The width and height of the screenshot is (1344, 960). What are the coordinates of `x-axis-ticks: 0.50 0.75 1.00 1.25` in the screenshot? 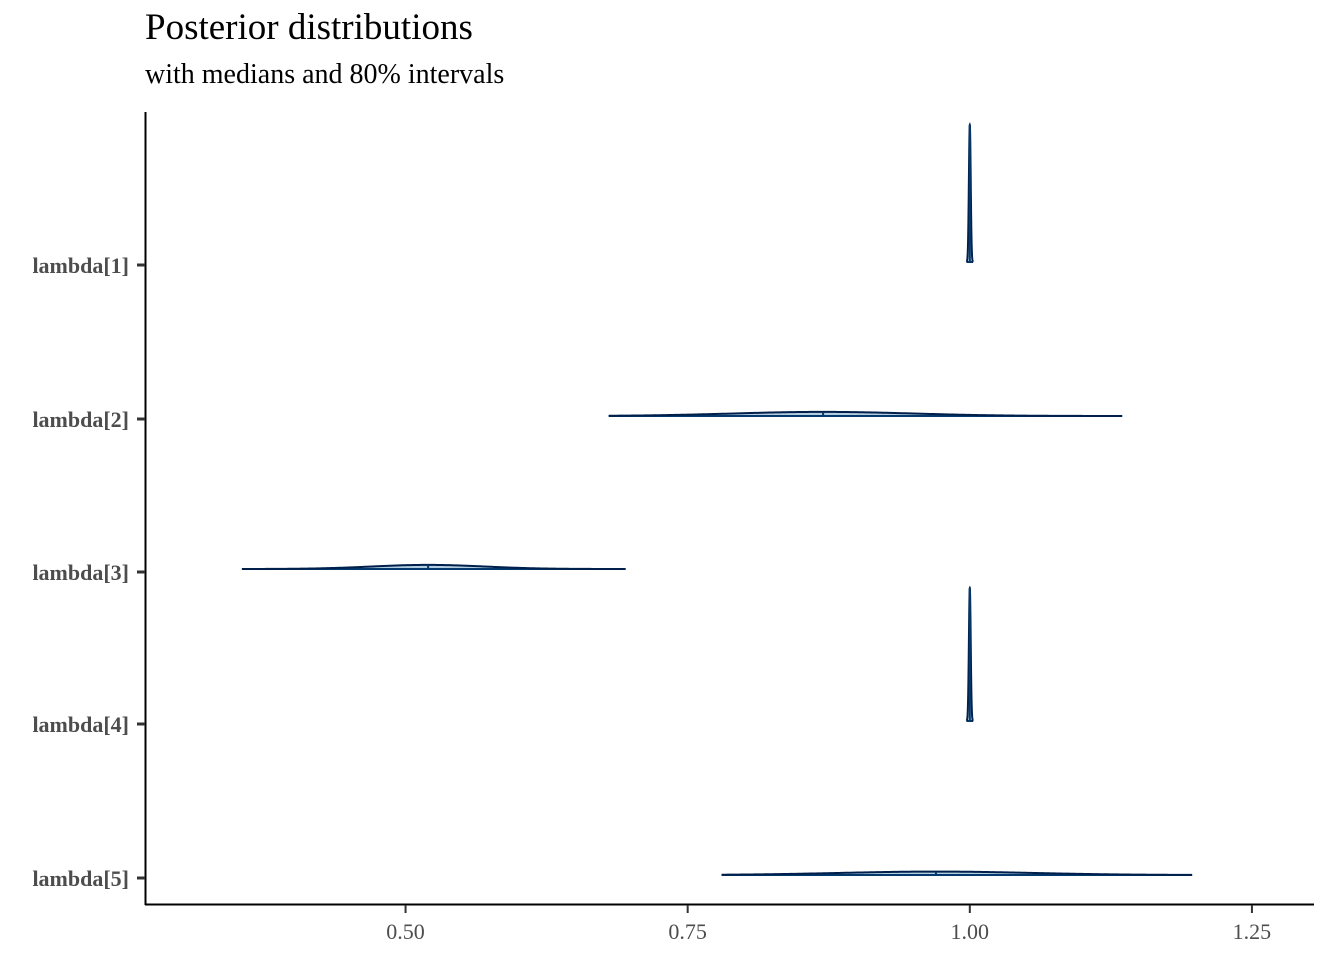 It's located at (828, 924).